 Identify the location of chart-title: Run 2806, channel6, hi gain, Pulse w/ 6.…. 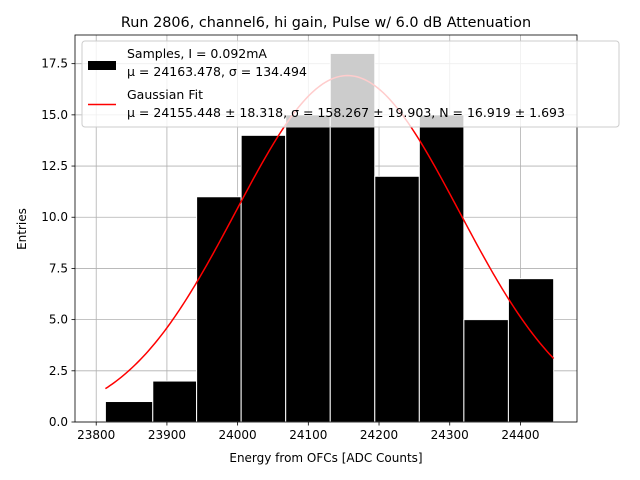
(326, 23).